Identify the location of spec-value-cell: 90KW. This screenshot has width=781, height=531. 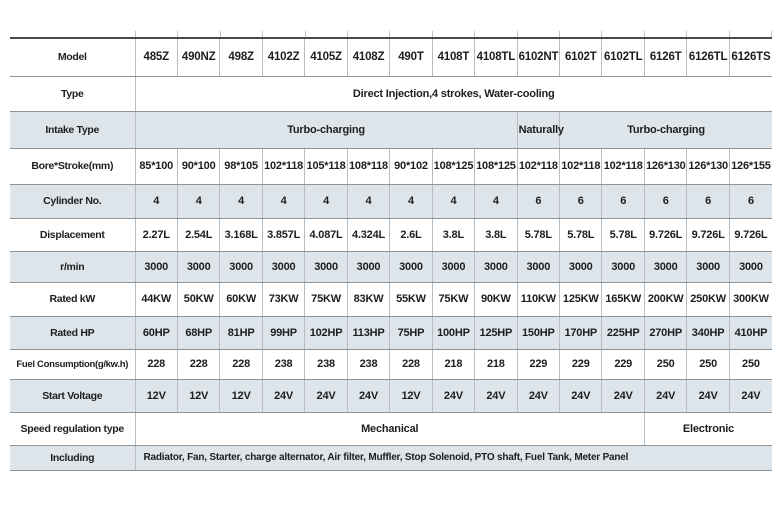
(496, 299).